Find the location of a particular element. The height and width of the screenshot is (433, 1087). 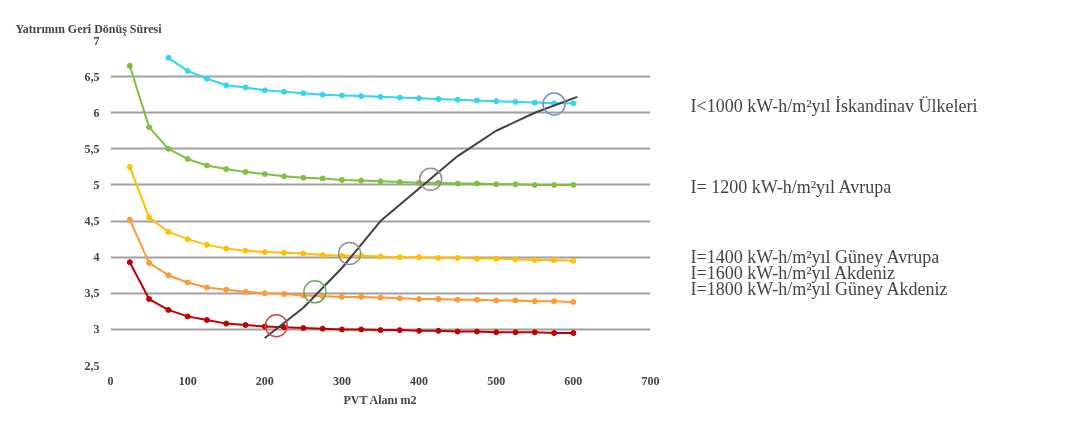

y-axis-title: Yatırımın Geri Dönüş Süresi is located at coordinates (89, 28).